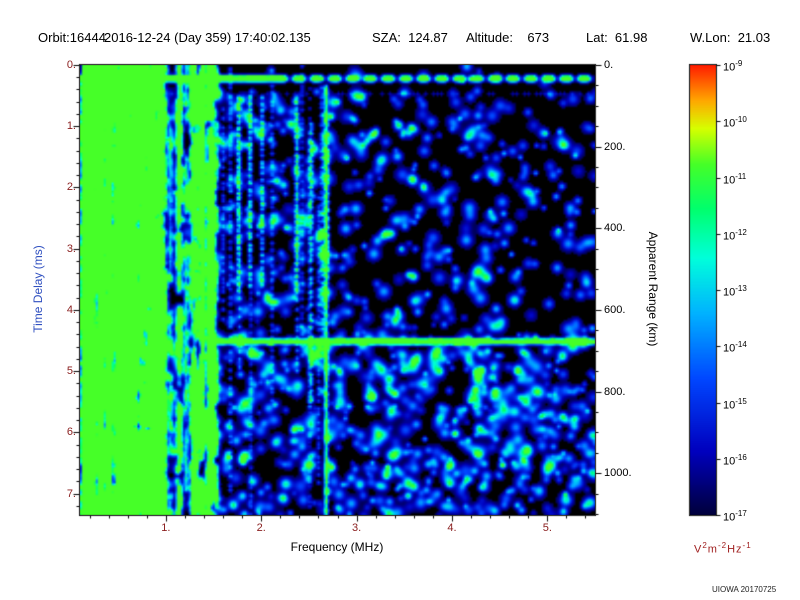 The width and height of the screenshot is (800, 600). Describe the element at coordinates (698, 549) in the screenshot. I see `unit-v: V` at that location.